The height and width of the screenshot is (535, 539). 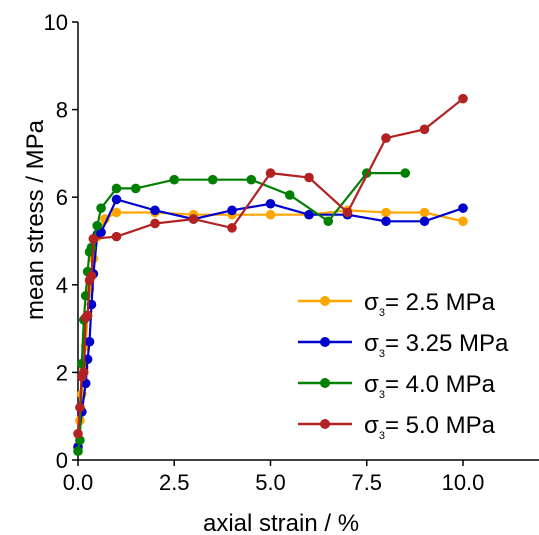 I want to click on x-tick-label: 2.5, so click(x=174, y=482).